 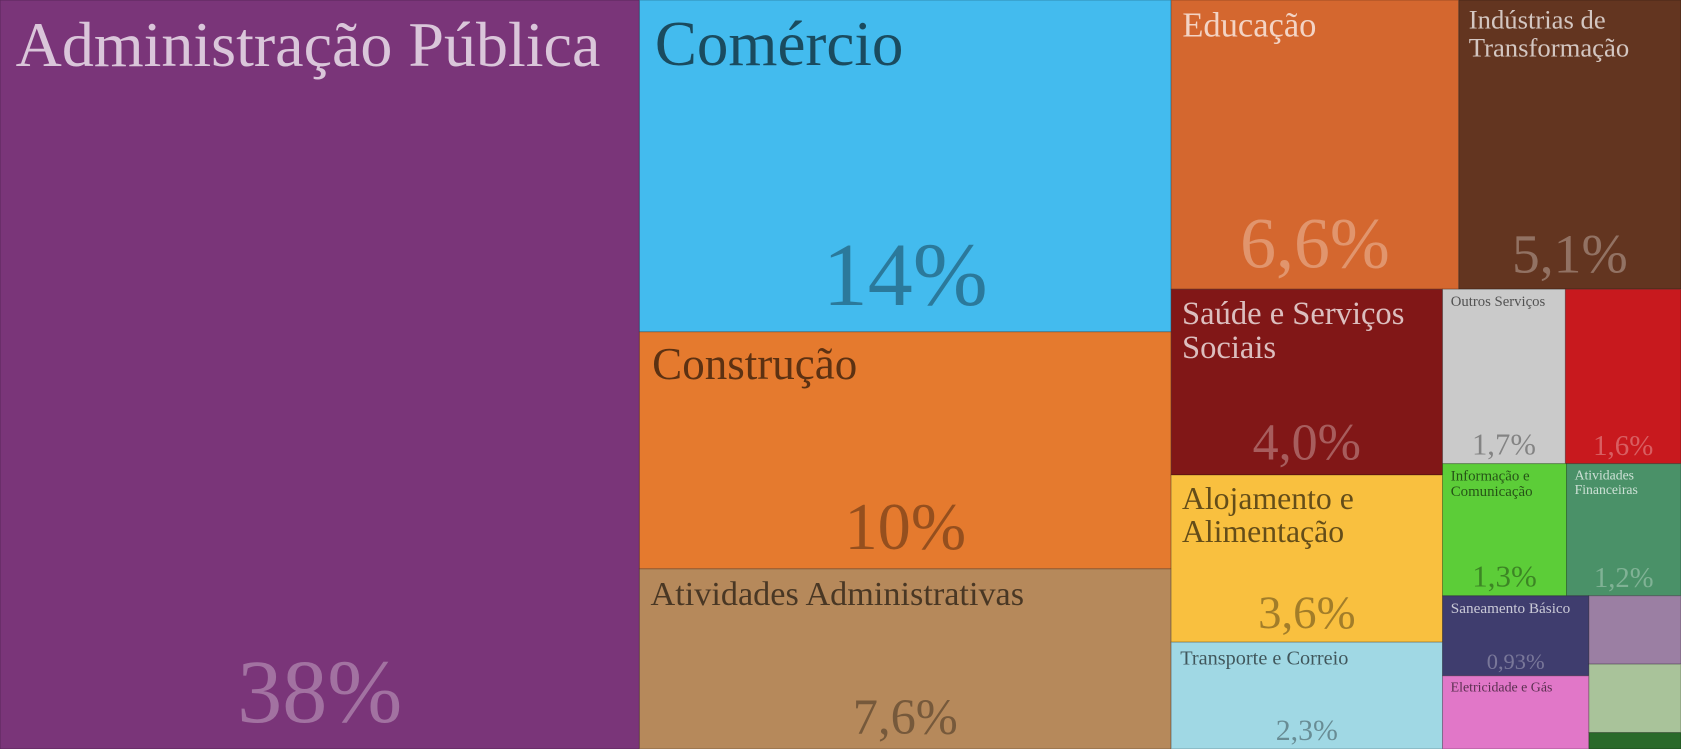 I want to click on value-label: 6,6%, so click(x=1315, y=244).